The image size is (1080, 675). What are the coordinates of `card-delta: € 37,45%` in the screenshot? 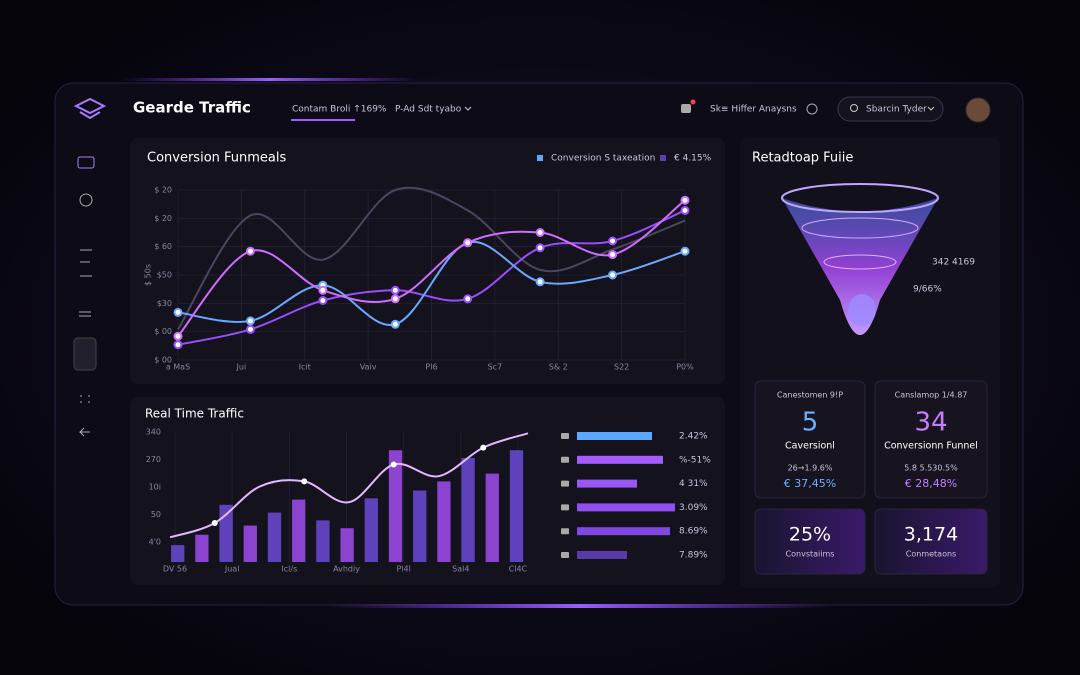 It's located at (810, 483).